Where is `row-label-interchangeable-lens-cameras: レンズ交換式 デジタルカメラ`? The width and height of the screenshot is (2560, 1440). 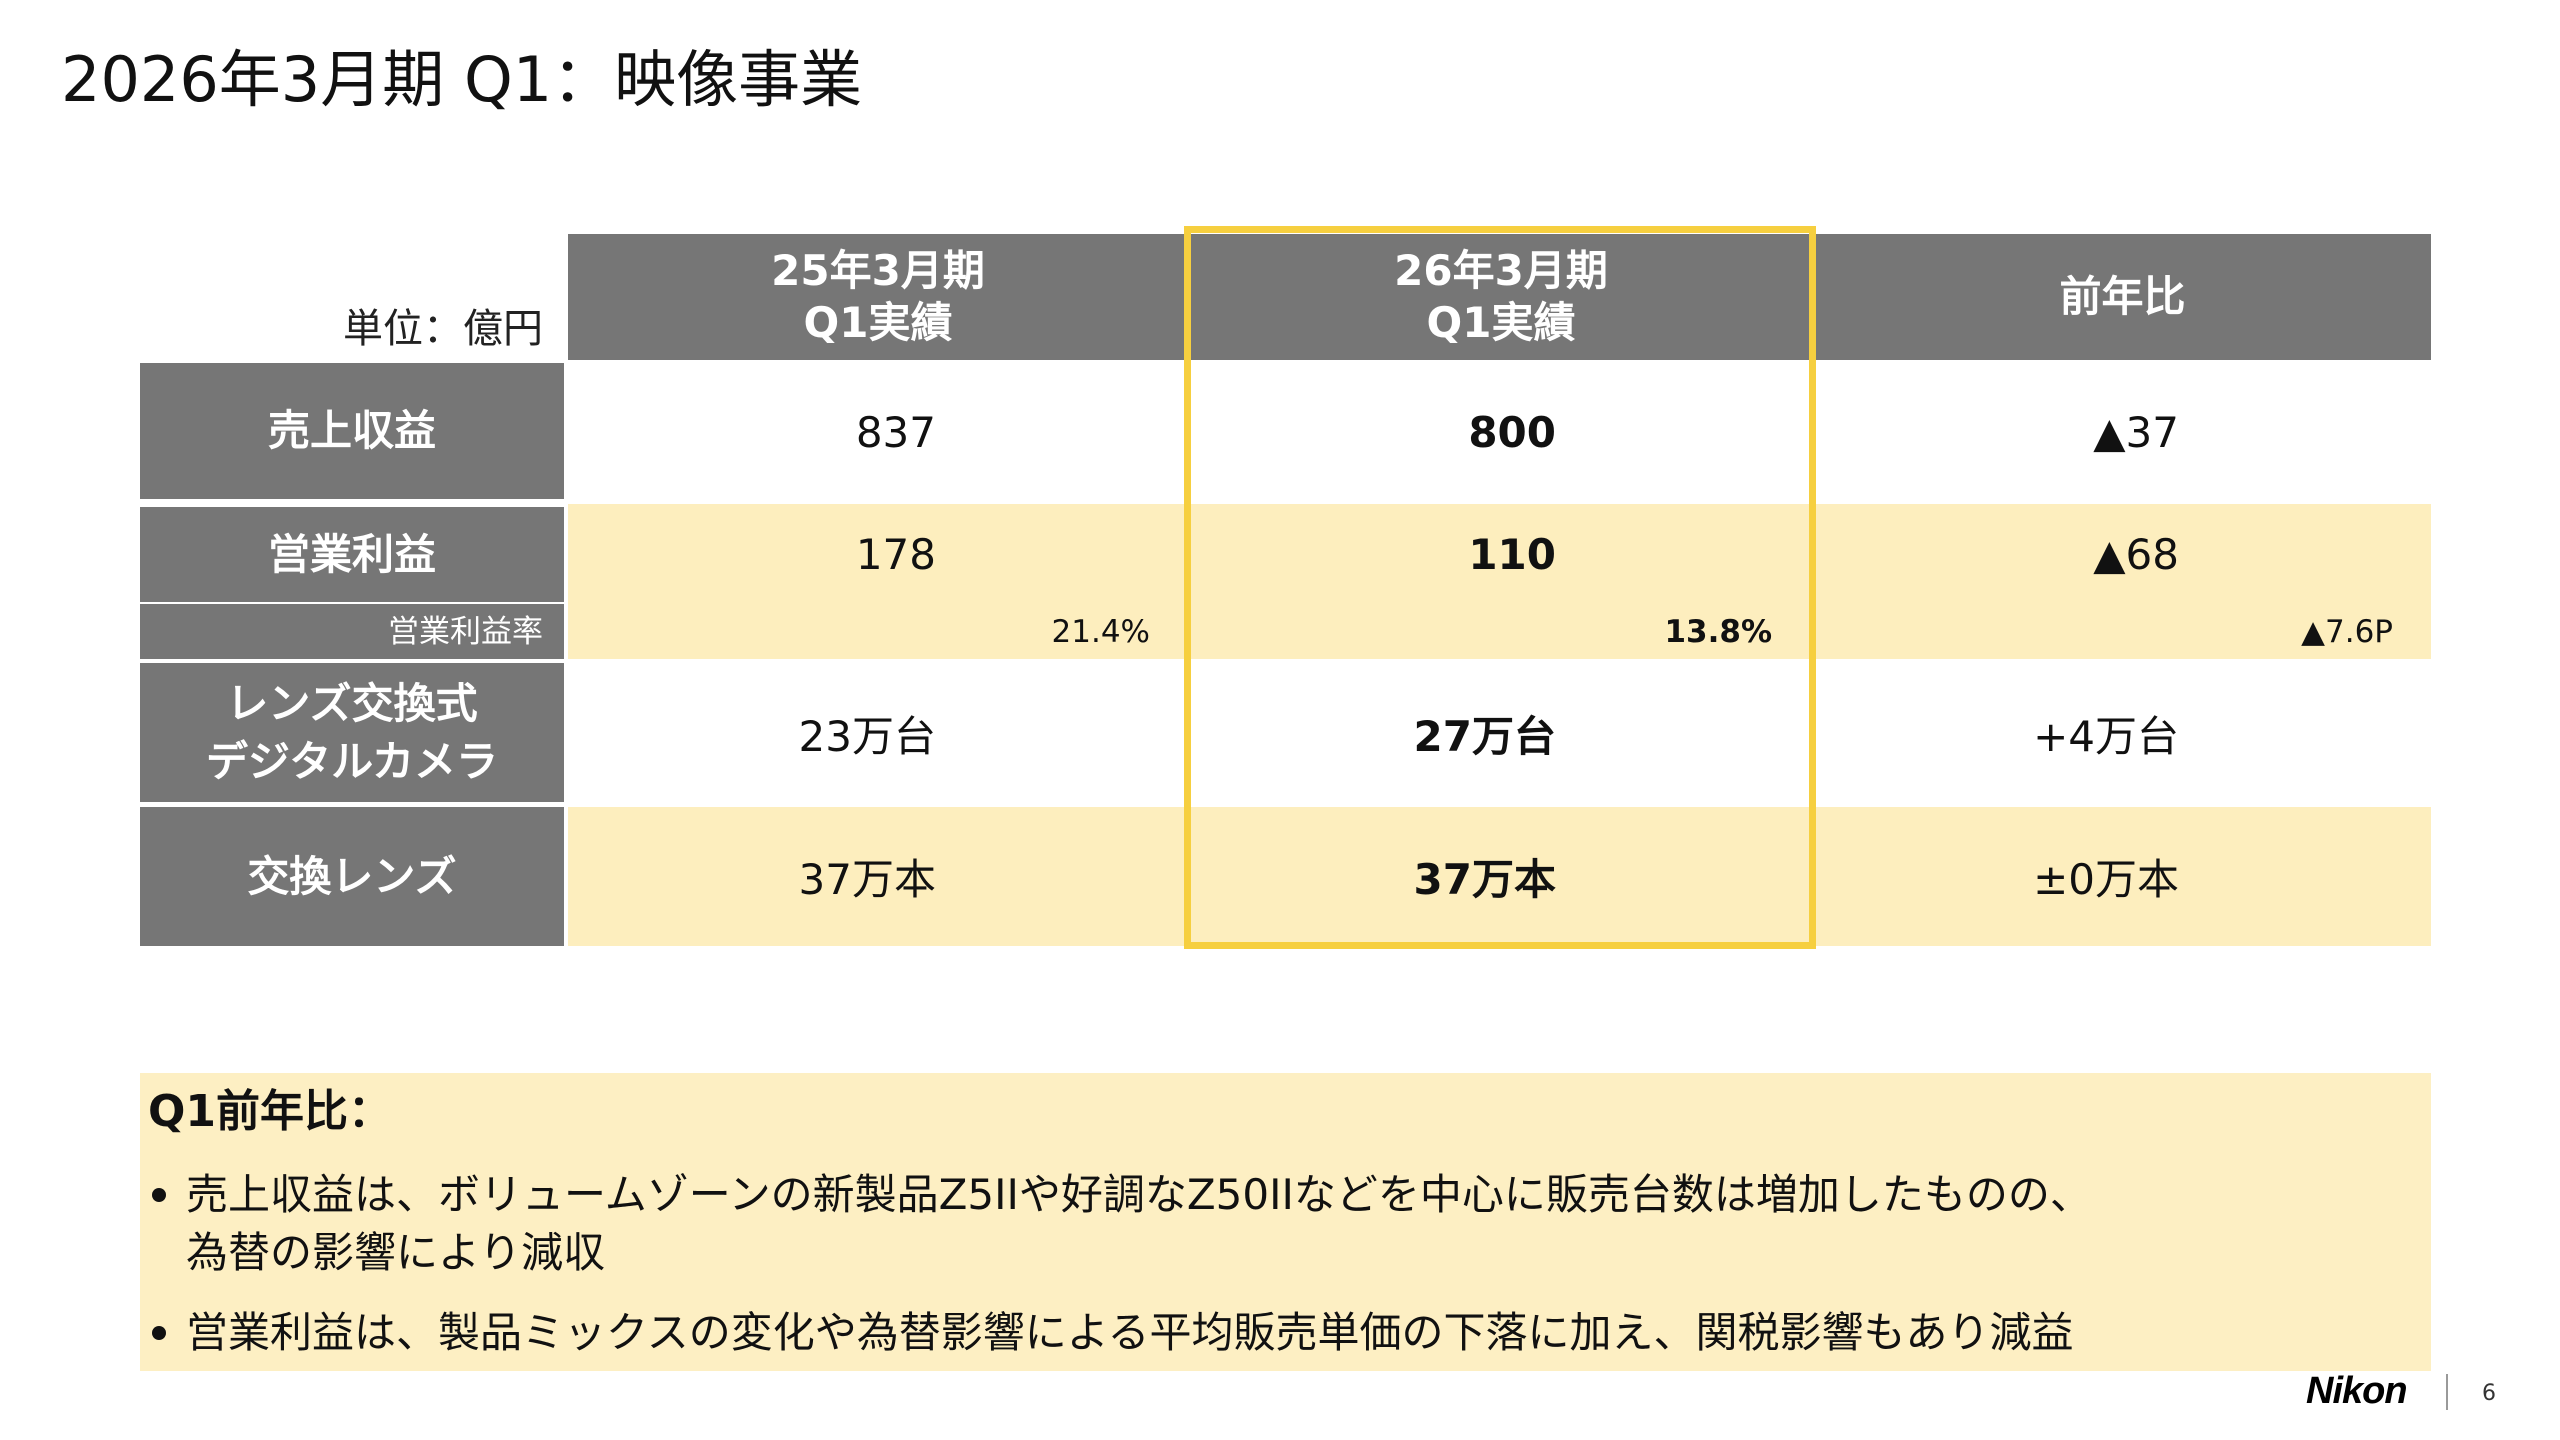 row-label-interchangeable-lens-cameras: レンズ交換式 デジタルカメラ is located at coordinates (352, 732).